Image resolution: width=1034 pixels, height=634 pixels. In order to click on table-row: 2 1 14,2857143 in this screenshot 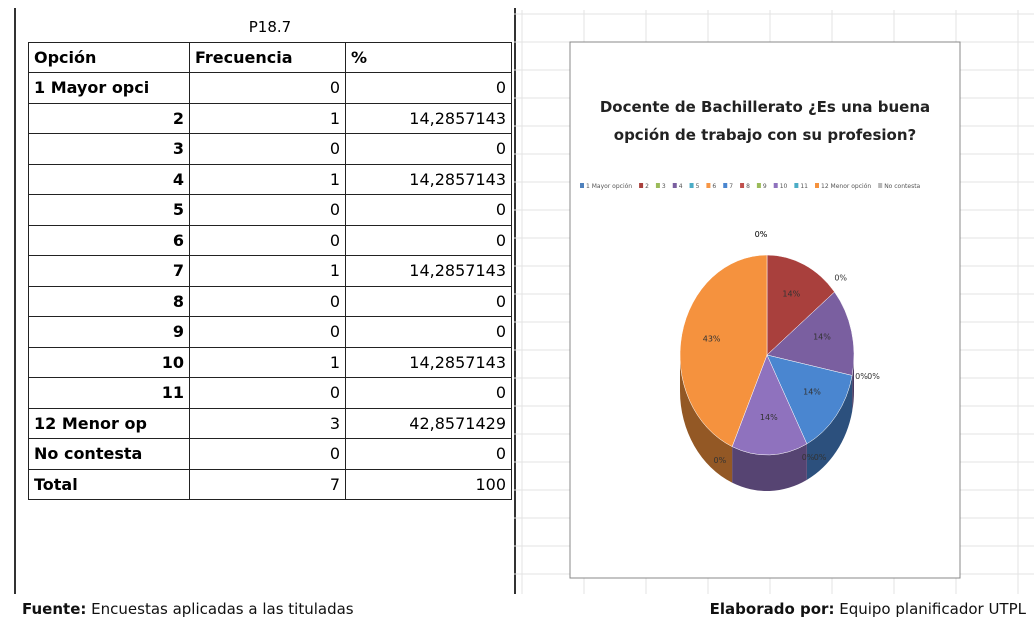, I will do `click(270, 118)`.